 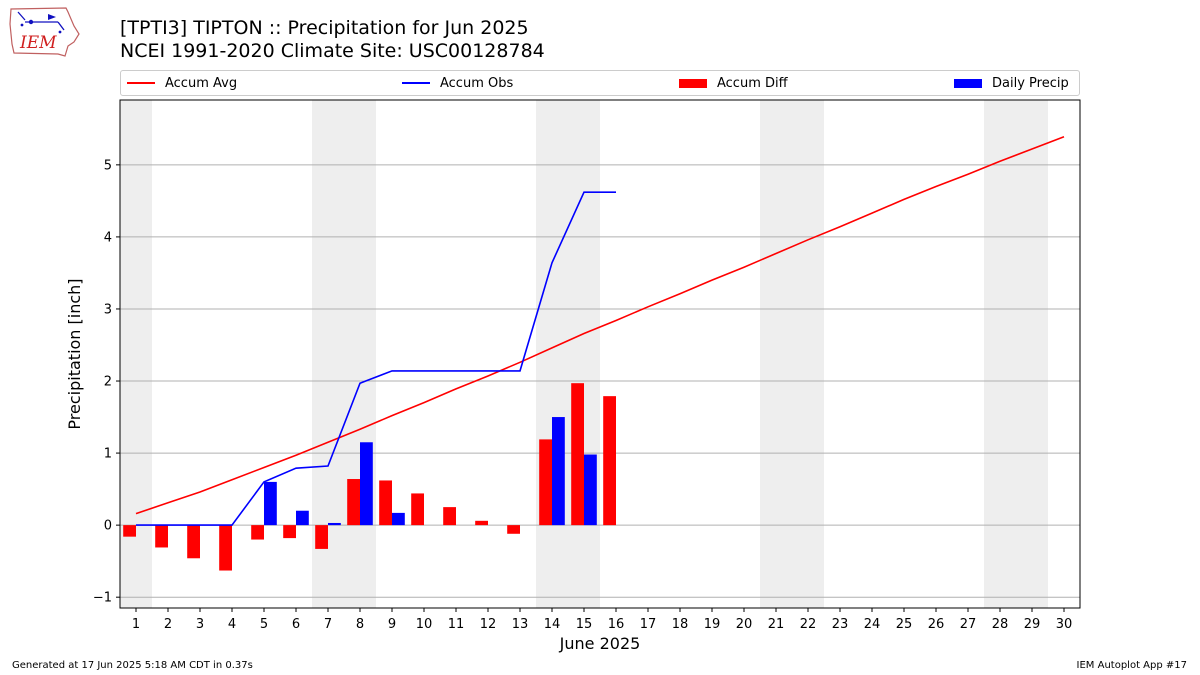 I want to click on footer-app: IEM Autoplot App #17, so click(x=1131, y=665).